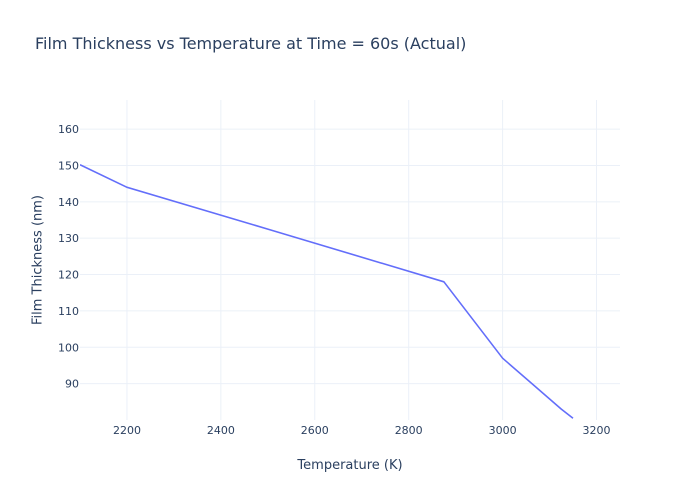 This screenshot has height=500, width=700. Describe the element at coordinates (68, 165) in the screenshot. I see `y-tick-label: 150` at that location.